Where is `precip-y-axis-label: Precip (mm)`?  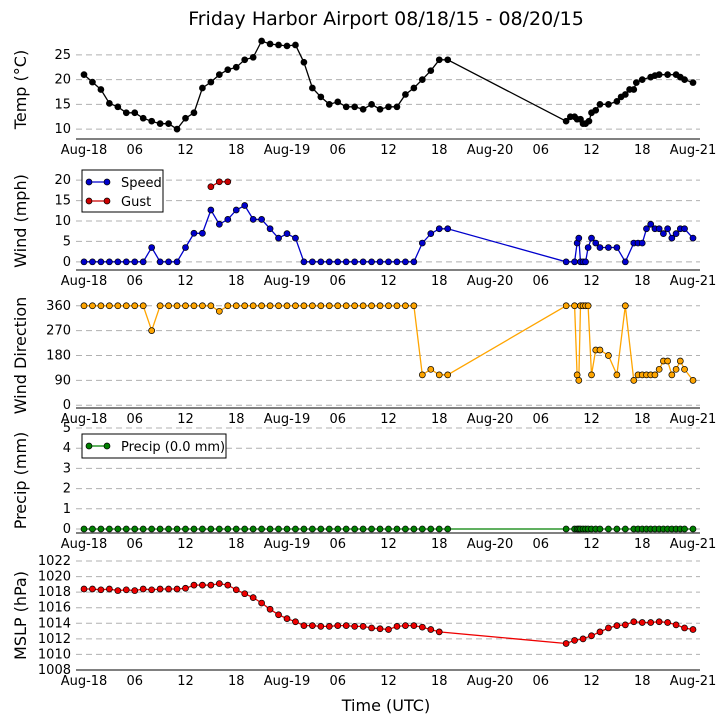 precip-y-axis-label: Precip (mm) is located at coordinates (20, 481).